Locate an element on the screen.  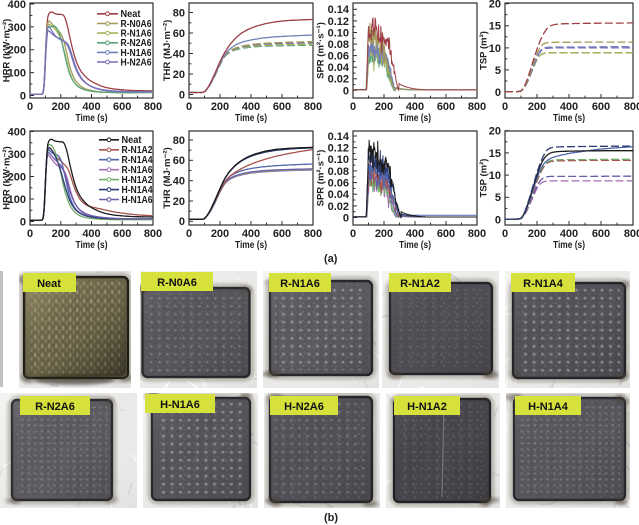
svg-text: H-N2A6 is located at coordinates (304, 407).